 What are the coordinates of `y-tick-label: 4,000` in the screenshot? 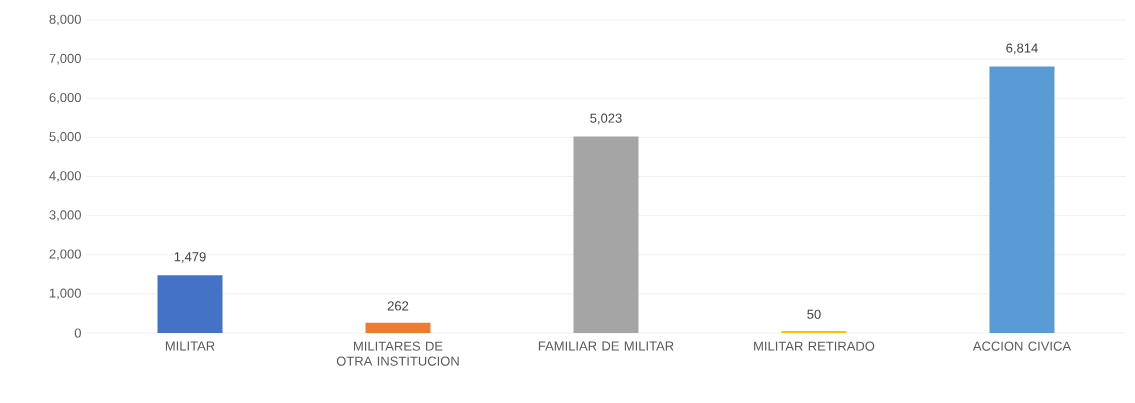 It's located at (65, 176).